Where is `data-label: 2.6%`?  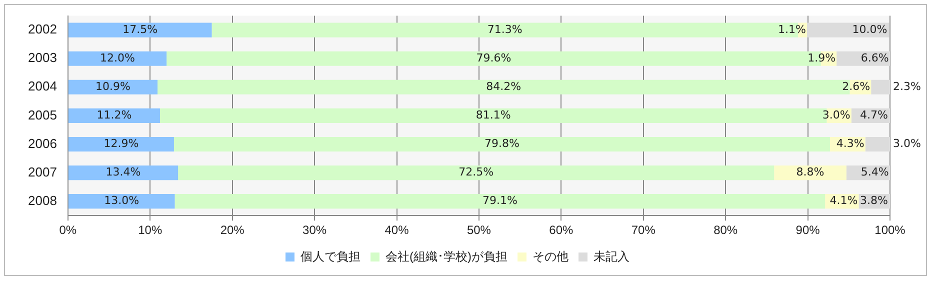 data-label: 2.6% is located at coordinates (856, 87).